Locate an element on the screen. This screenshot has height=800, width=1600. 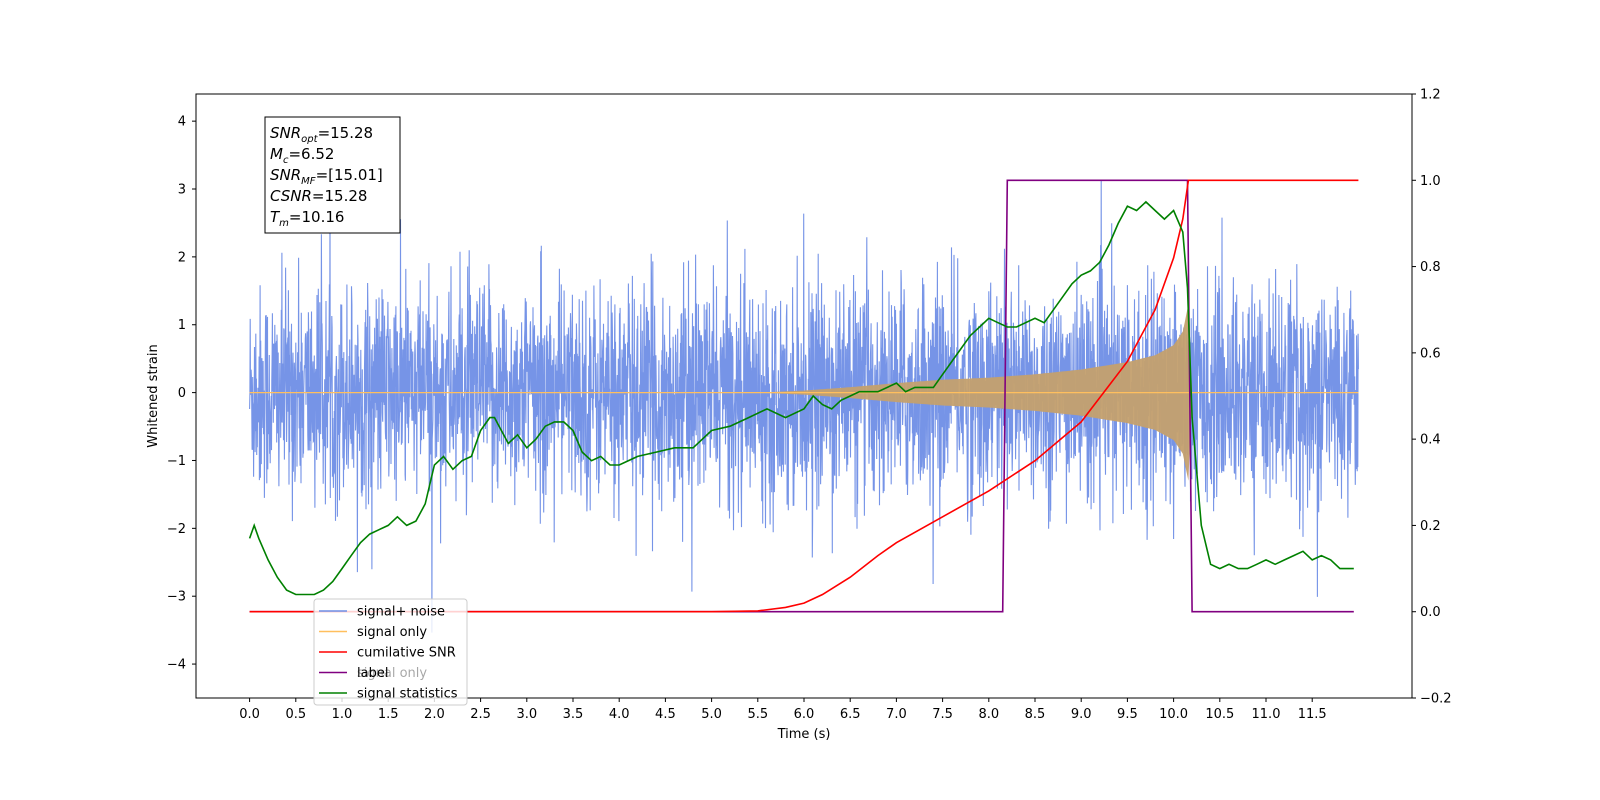
y2-tick-label: 0.0 is located at coordinates (1430, 612).